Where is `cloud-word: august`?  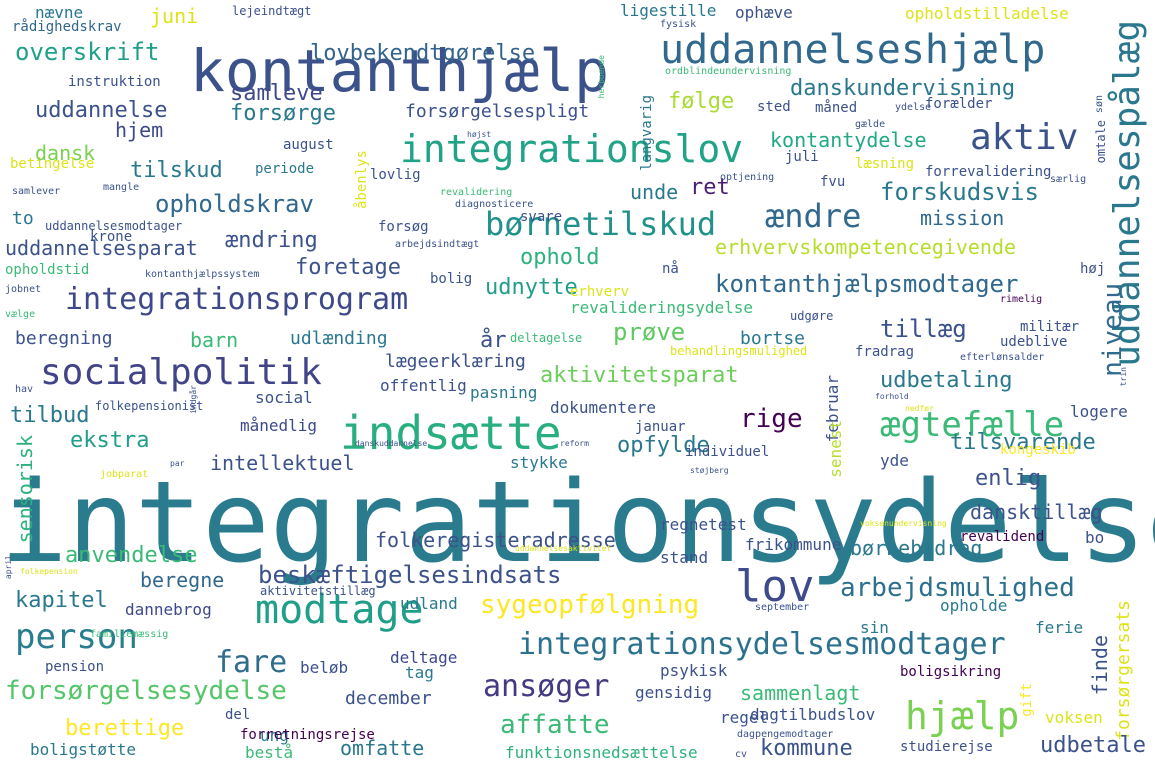 cloud-word: august is located at coordinates (308, 145).